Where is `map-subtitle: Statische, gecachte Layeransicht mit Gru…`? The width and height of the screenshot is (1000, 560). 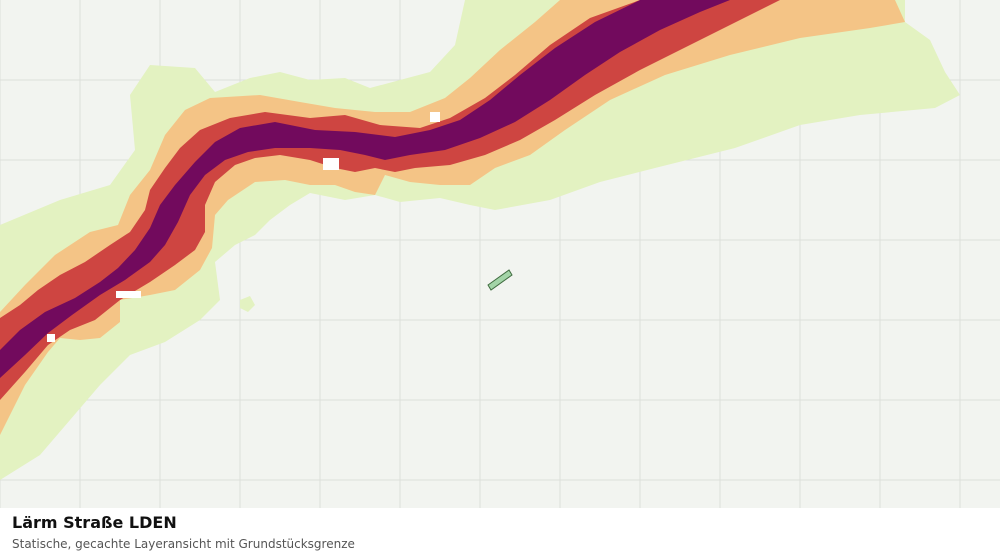
map-subtitle: Statische, gecachte Layeransicht mit Gru… is located at coordinates (183, 544).